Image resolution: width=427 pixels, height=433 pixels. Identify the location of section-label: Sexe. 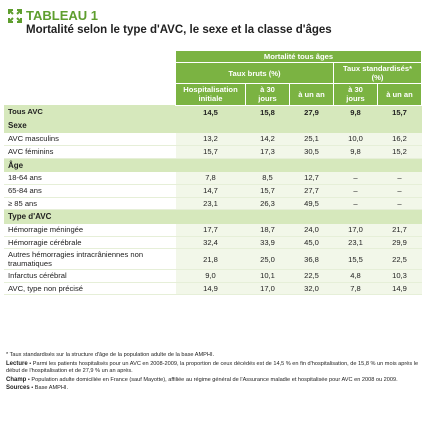
(213, 126).